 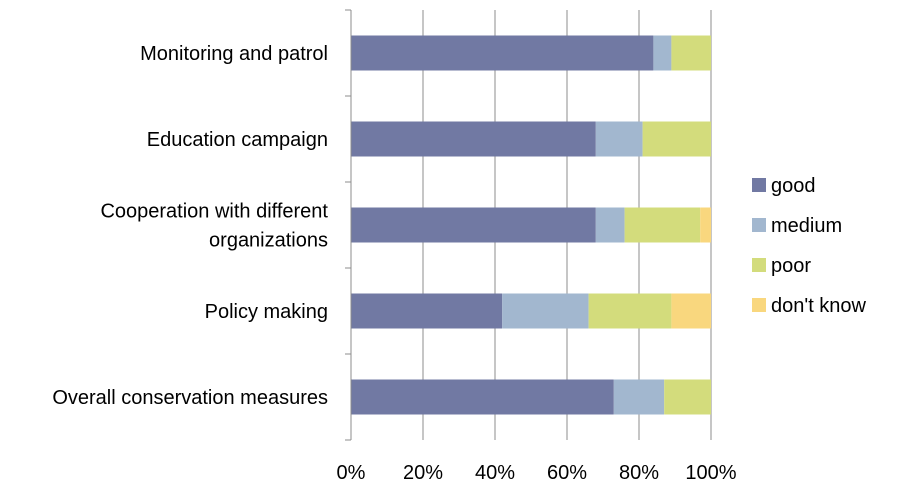 I want to click on legend-label: good, so click(x=793, y=186).